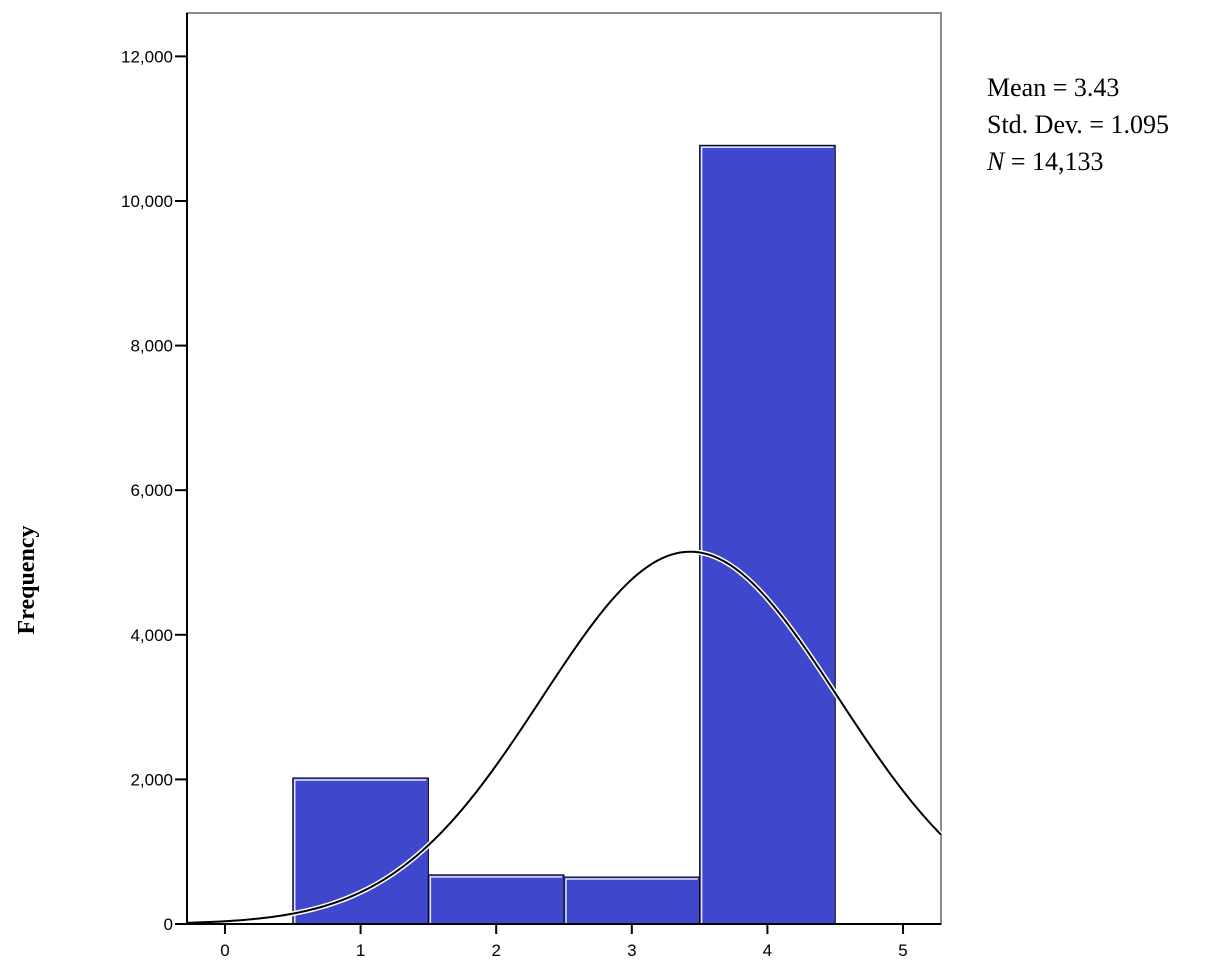 The width and height of the screenshot is (1221, 964). What do you see at coordinates (224, 950) in the screenshot?
I see `x-tick-label: 0` at bounding box center [224, 950].